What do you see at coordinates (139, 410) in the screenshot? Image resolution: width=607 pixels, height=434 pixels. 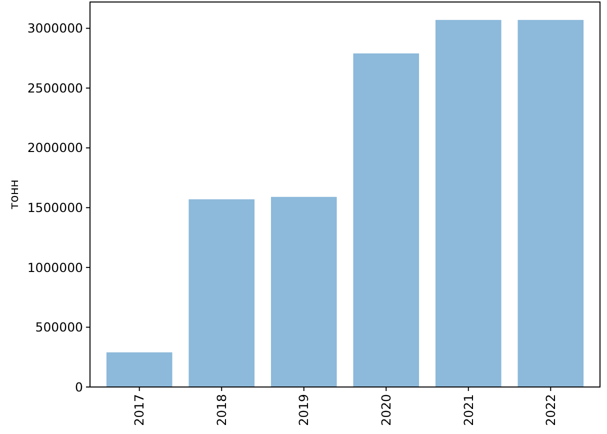 I see `x-tick-label: 2017` at bounding box center [139, 410].